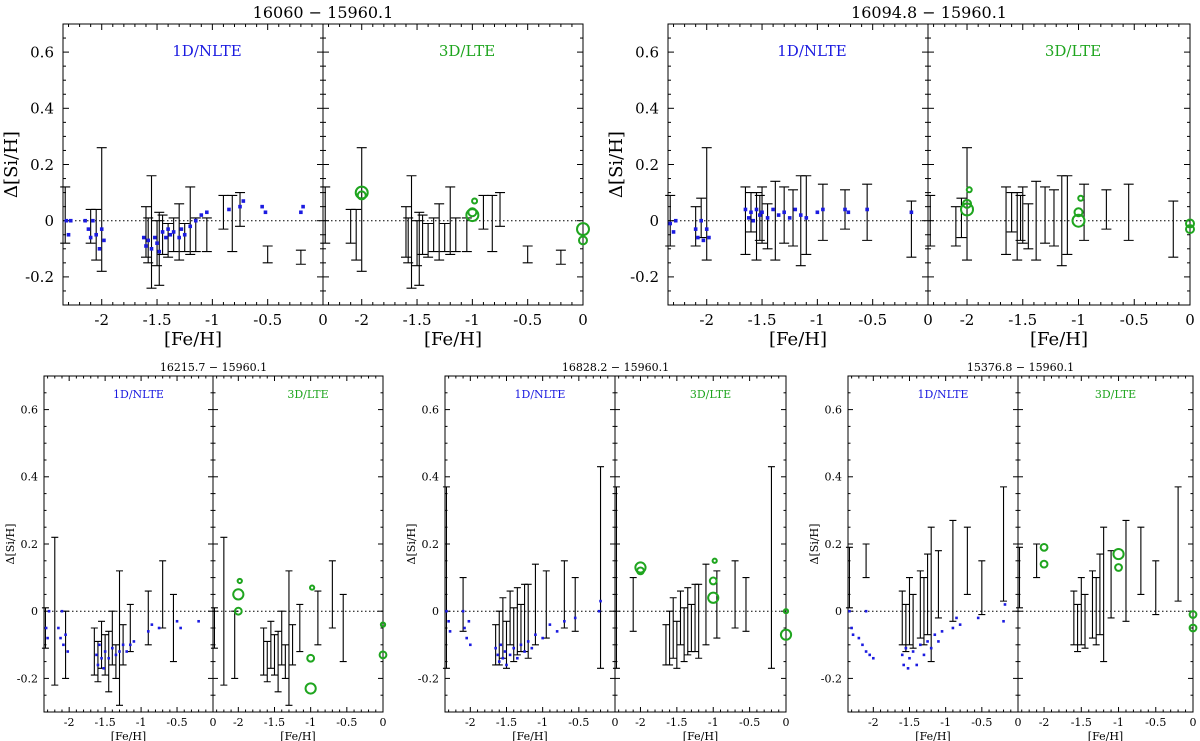  I want to click on x-tick-label: -0.5, so click(176, 722).